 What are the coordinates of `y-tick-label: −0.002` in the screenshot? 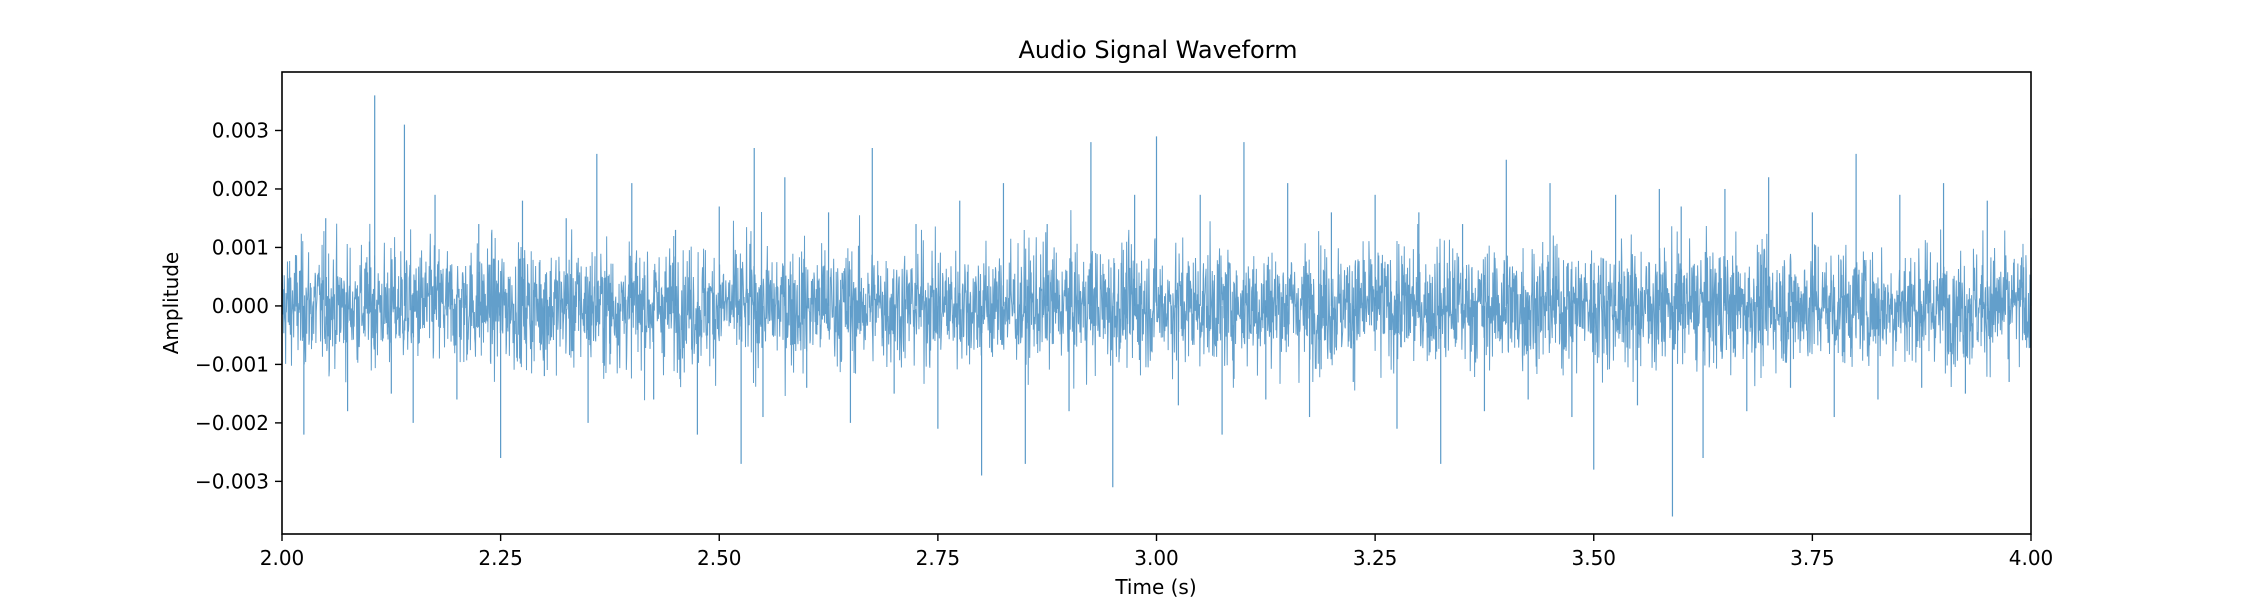 It's located at (232, 423).